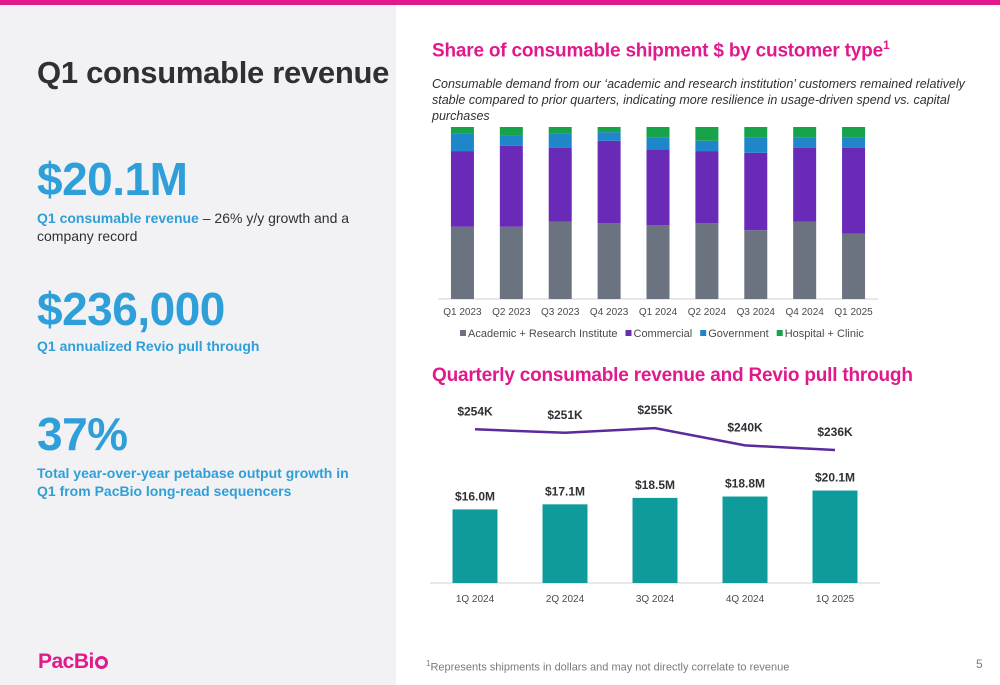  Describe the element at coordinates (835, 478) in the screenshot. I see `revenue-bar-data-label: $20.1M` at that location.